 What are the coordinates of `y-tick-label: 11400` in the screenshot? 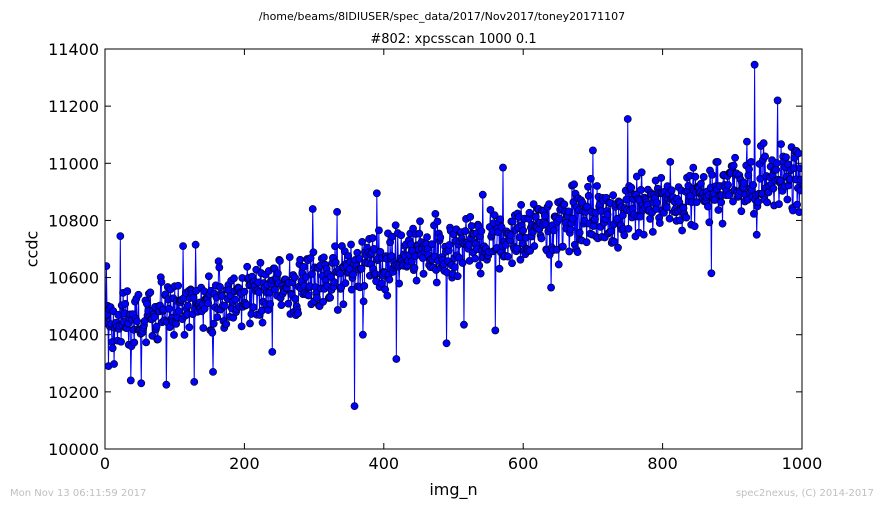 It's located at (73, 49).